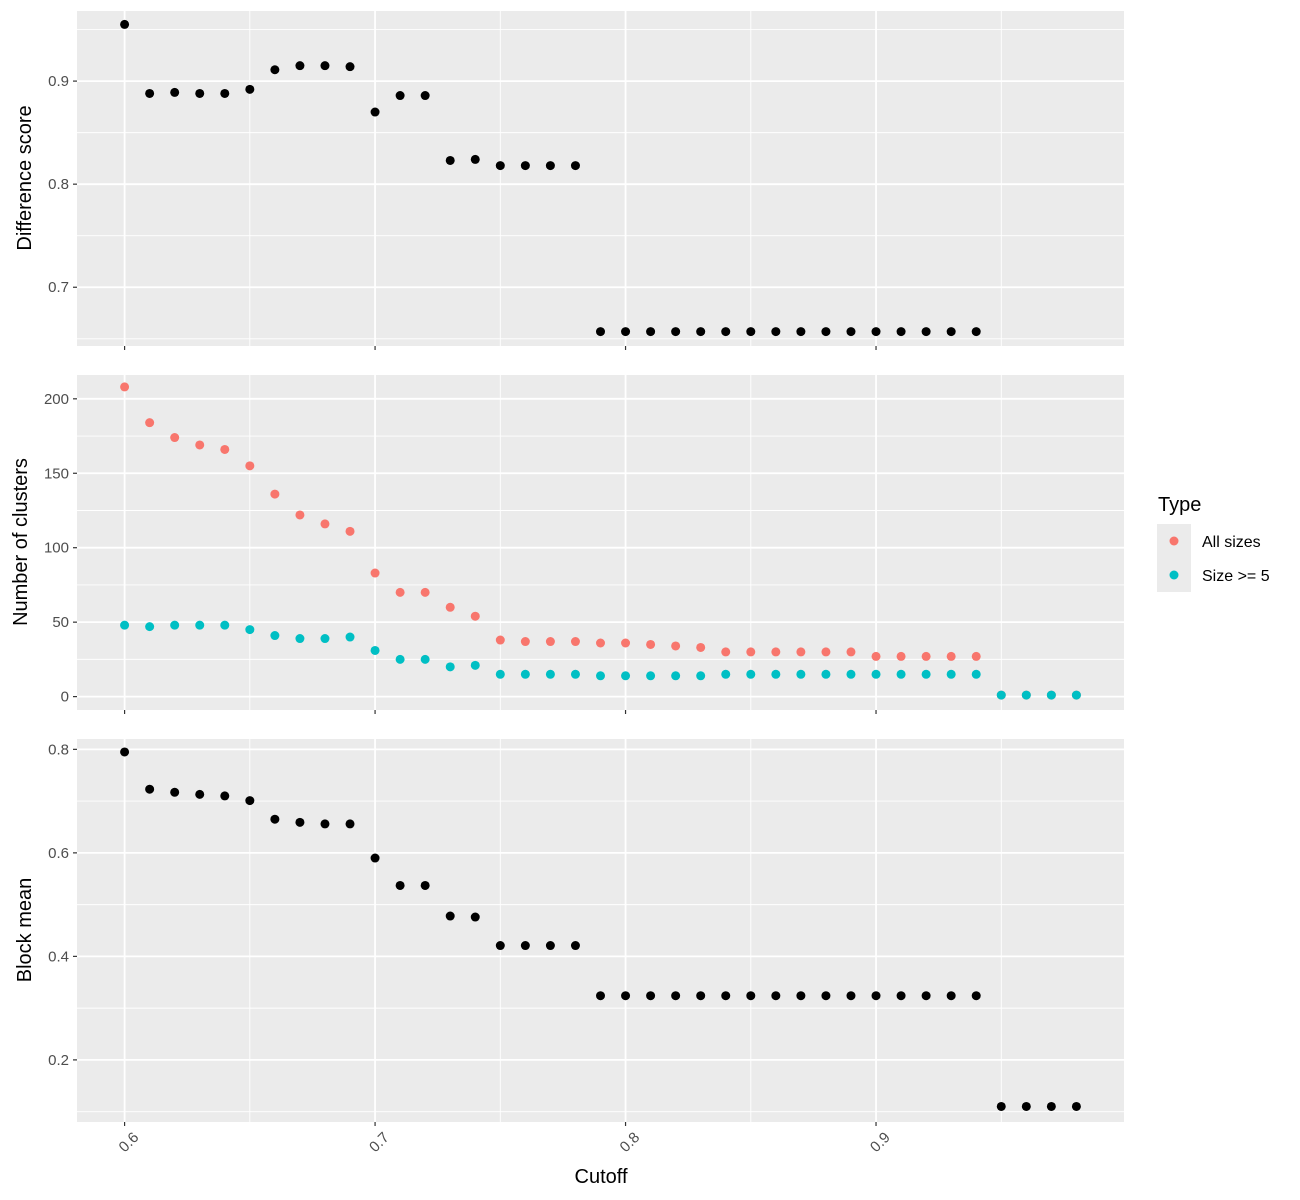 The image size is (1300, 1200). Describe the element at coordinates (25, 177) in the screenshot. I see `y-axis-title-difference-score: Difference score` at that location.